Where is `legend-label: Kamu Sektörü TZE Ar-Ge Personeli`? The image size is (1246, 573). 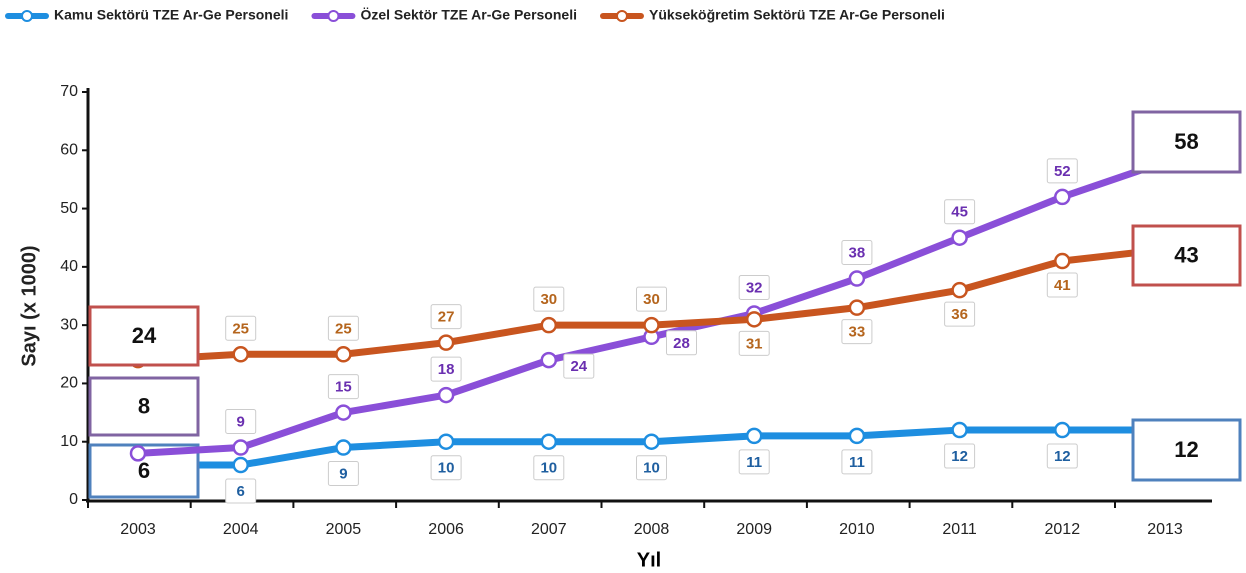
legend-label: Kamu Sektörü TZE Ar-Ge Personeli is located at coordinates (171, 15).